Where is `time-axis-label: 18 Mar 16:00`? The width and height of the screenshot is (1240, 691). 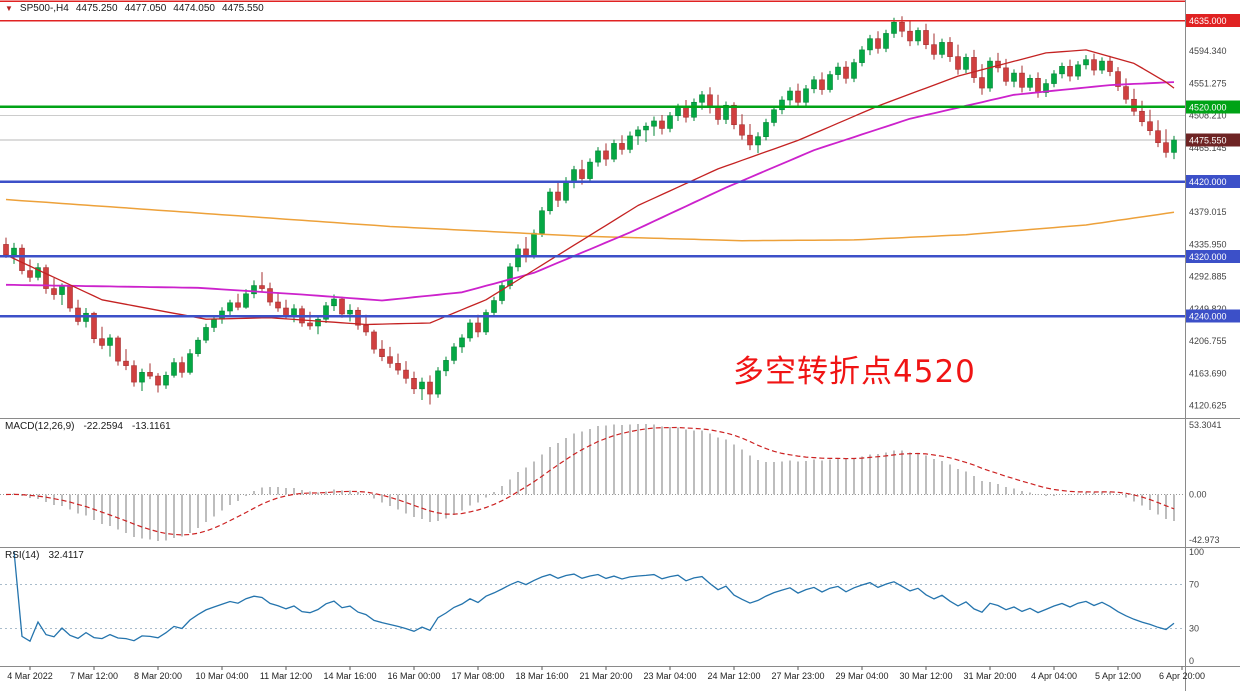 time-axis-label: 18 Mar 16:00 is located at coordinates (541, 676).